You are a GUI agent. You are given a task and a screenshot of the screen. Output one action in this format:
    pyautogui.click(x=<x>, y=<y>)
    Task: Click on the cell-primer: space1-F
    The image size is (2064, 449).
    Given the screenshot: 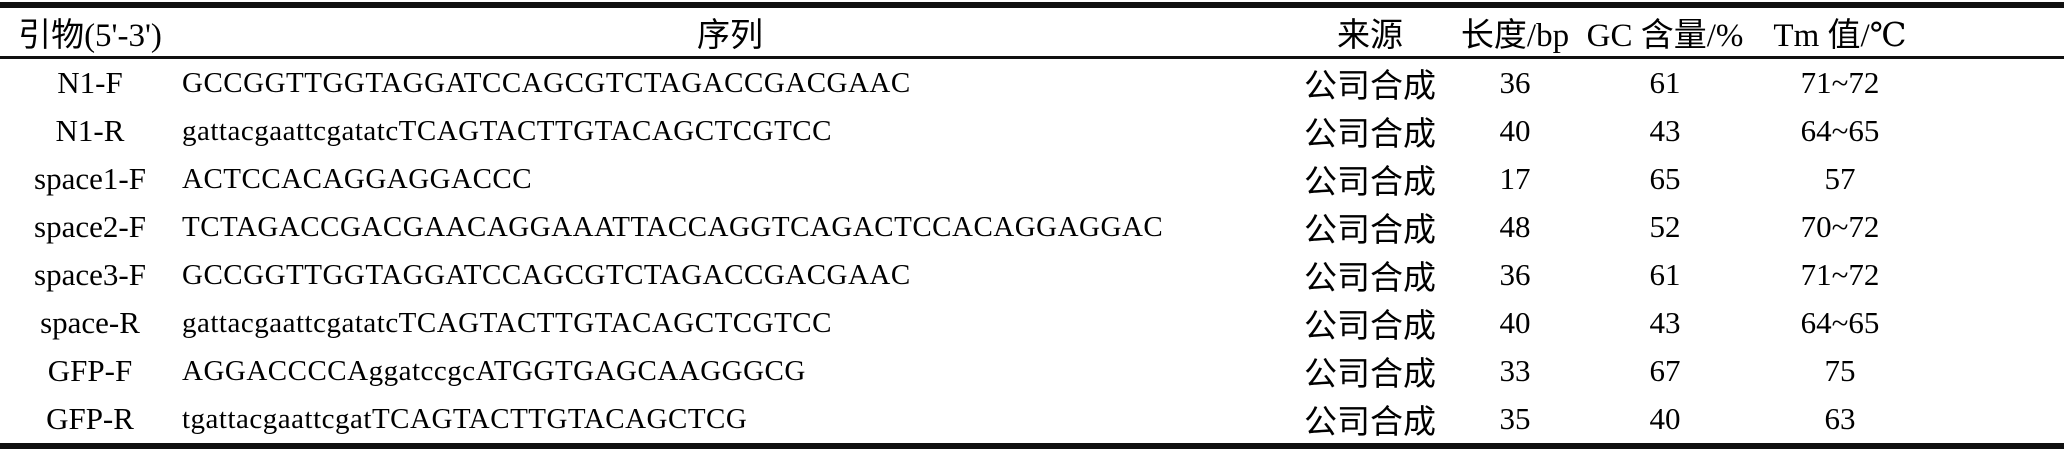 What is the action you would take?
    pyautogui.click(x=90, y=178)
    